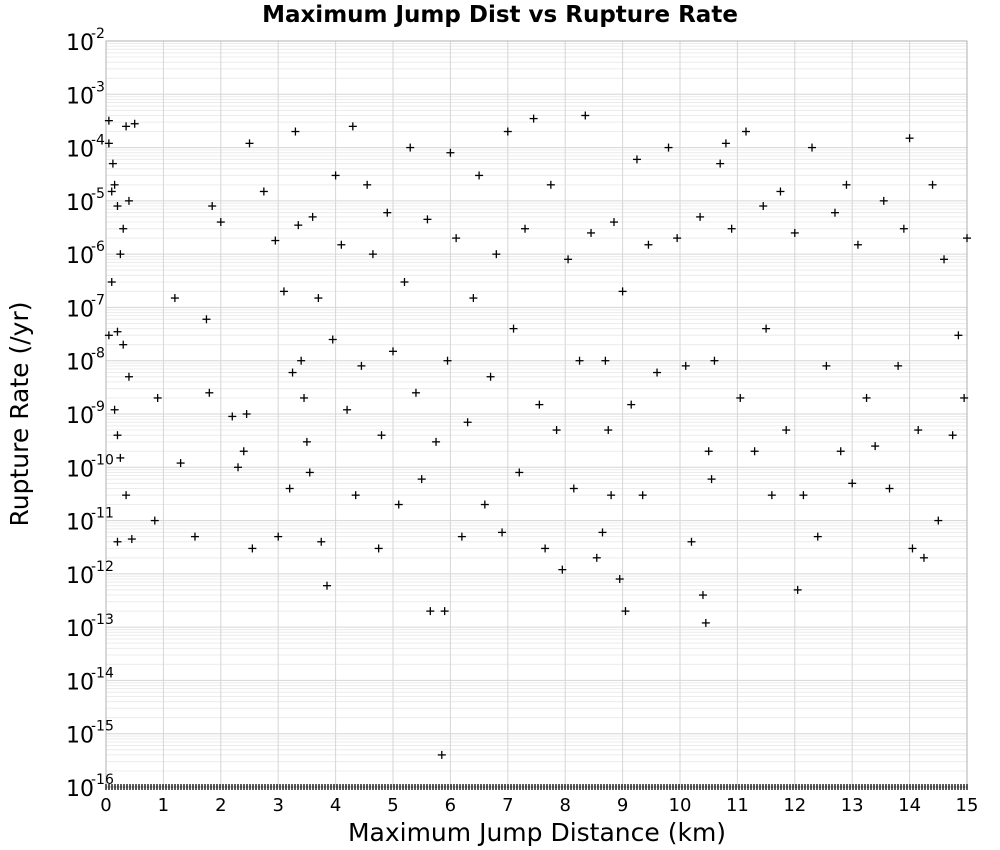  Describe the element at coordinates (537, 832) in the screenshot. I see `x-axis-label: Maximum Jump Distance (km)` at that location.